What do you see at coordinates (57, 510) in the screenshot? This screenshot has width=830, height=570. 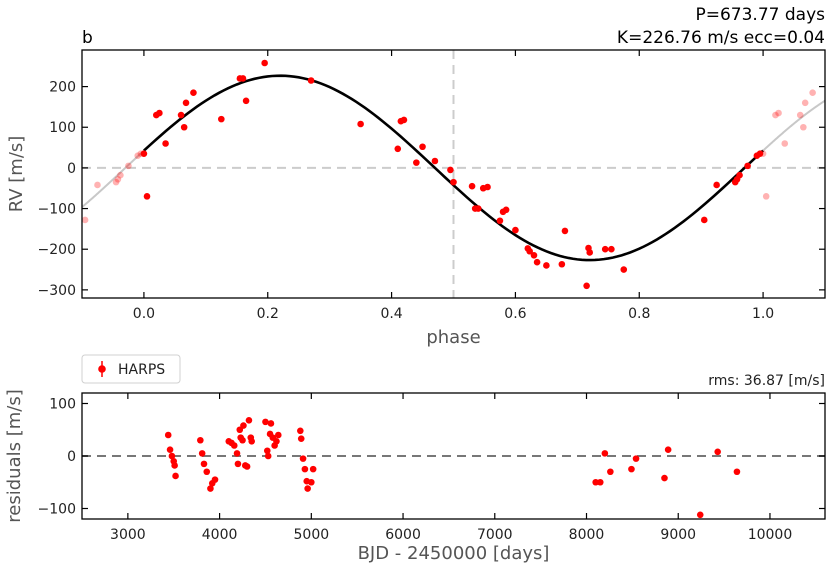 I see `residuals-y-tick-label: −100` at bounding box center [57, 510].